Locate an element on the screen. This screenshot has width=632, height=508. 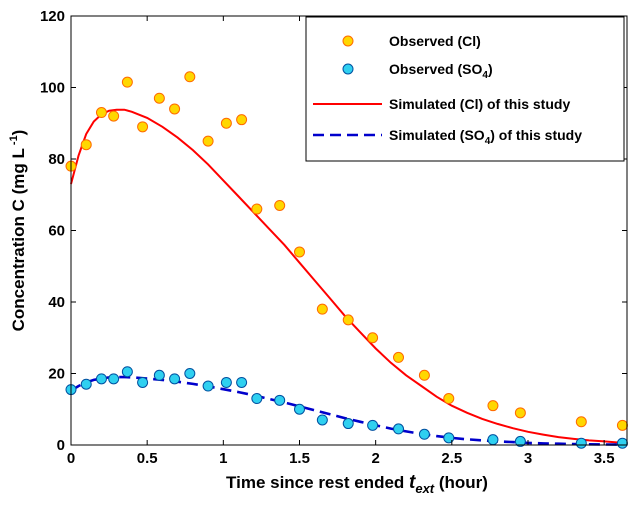
series-line is located at coordinates (346, 410).